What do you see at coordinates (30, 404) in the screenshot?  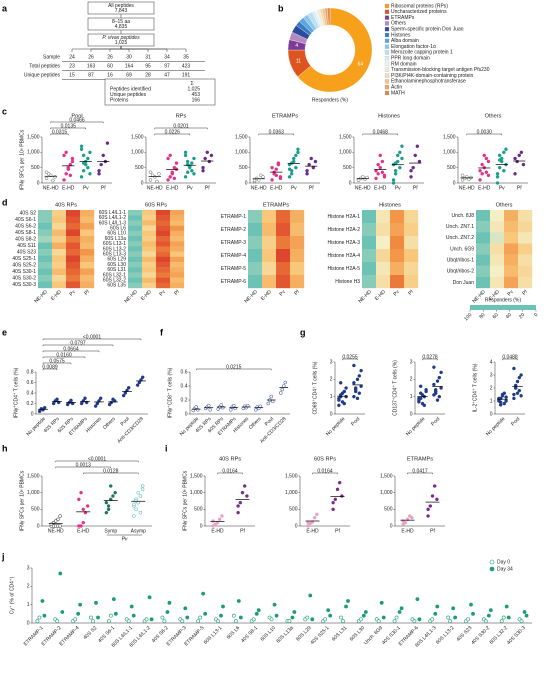 I see `y-tick-label: 0.2` at bounding box center [30, 404].